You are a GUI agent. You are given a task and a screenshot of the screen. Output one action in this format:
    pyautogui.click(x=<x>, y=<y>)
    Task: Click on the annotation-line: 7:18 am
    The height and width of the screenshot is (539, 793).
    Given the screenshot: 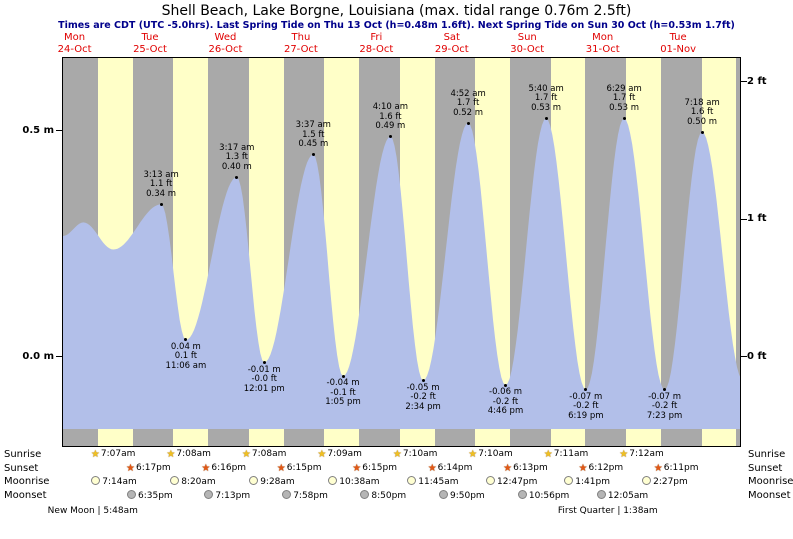 What is the action you would take?
    pyautogui.click(x=702, y=102)
    